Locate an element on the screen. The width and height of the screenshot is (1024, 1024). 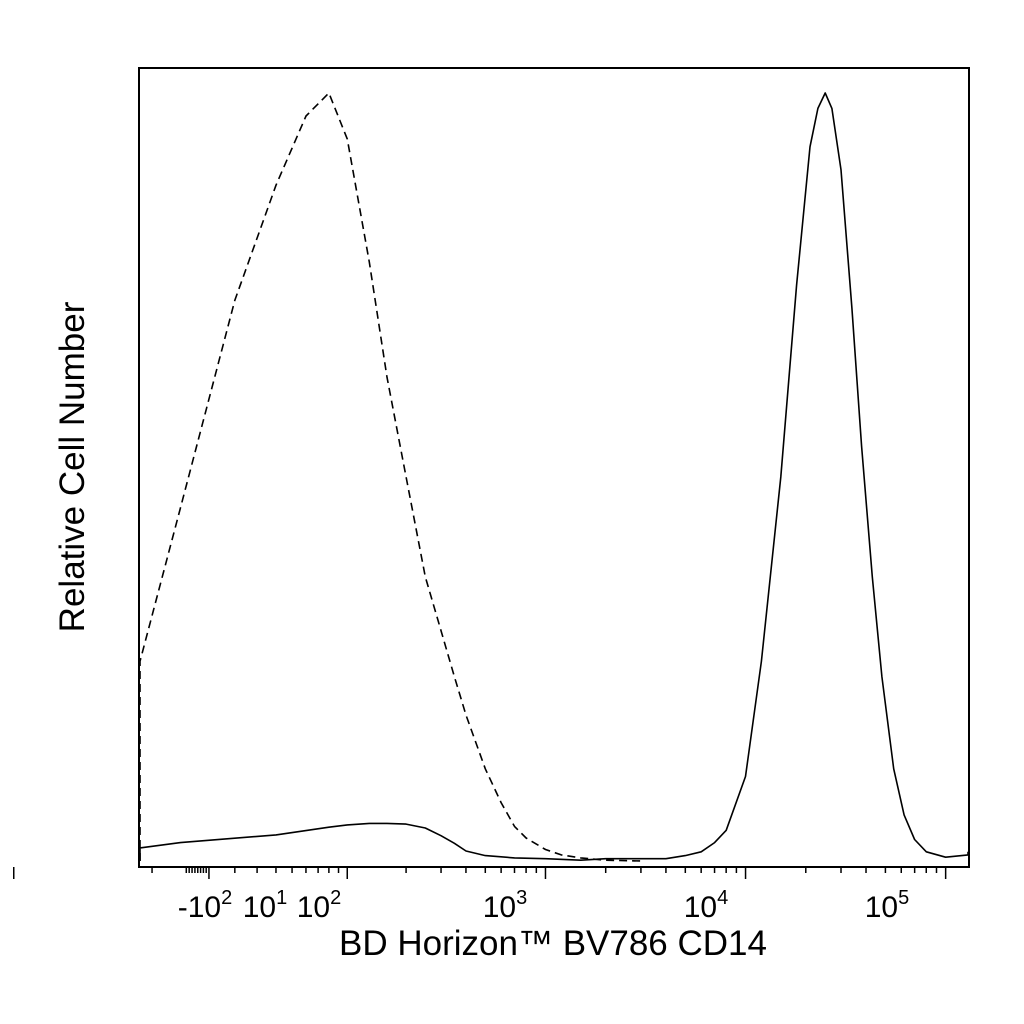
x-tick-label: 10⁴ is located at coordinates (706, 905).